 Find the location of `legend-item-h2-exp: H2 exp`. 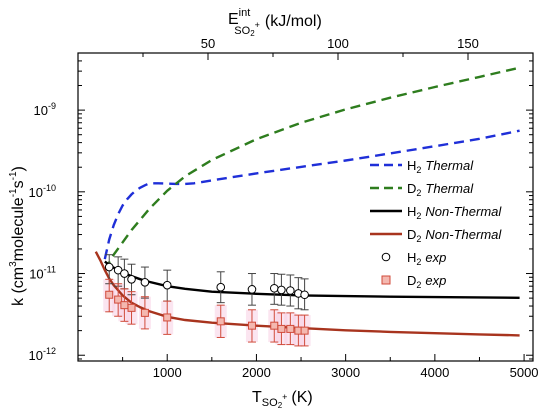

legend-item-h2-exp: H2 exp is located at coordinates (413, 258).